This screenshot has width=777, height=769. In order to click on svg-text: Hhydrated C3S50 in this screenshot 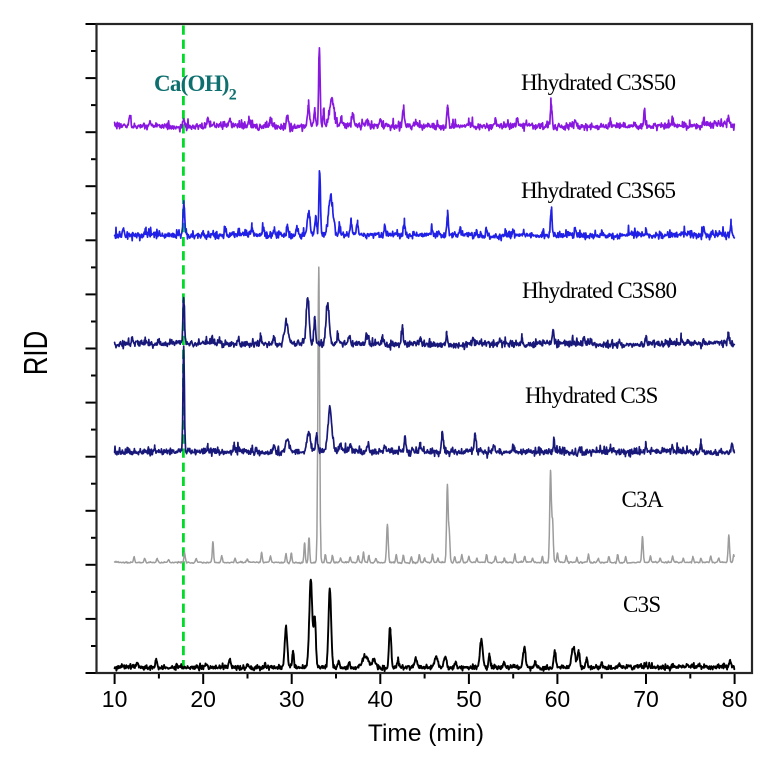, I will do `click(598, 82)`.